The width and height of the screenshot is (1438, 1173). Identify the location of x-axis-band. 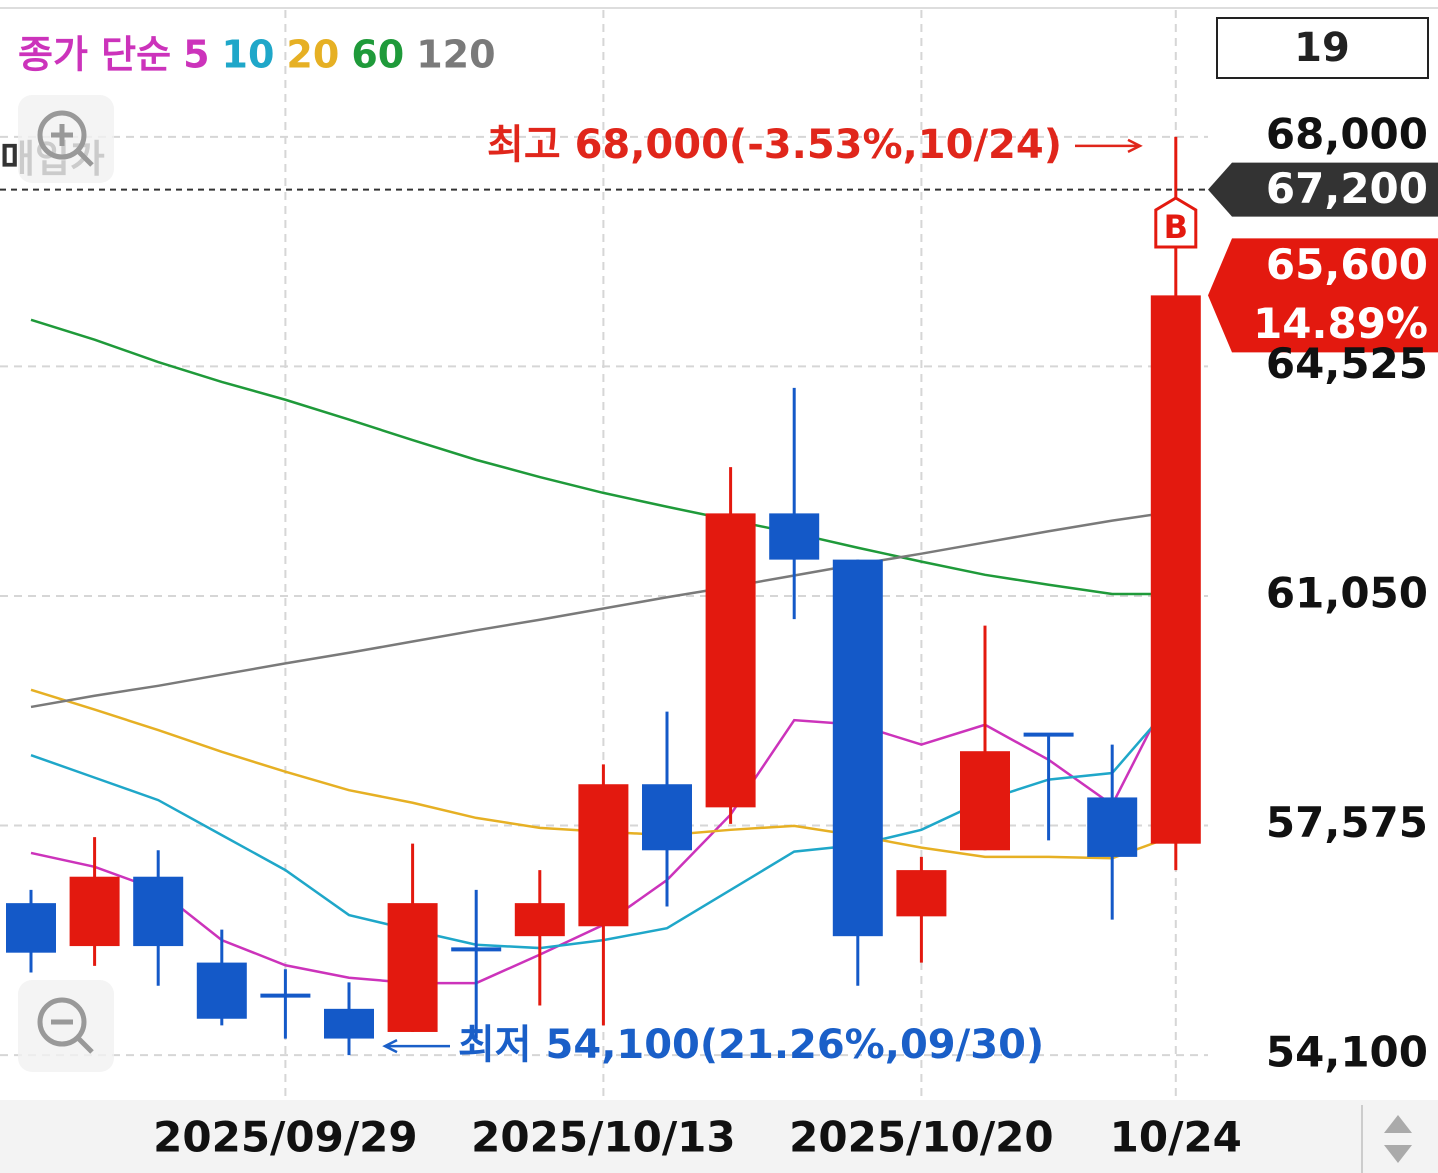
(719, 1136).